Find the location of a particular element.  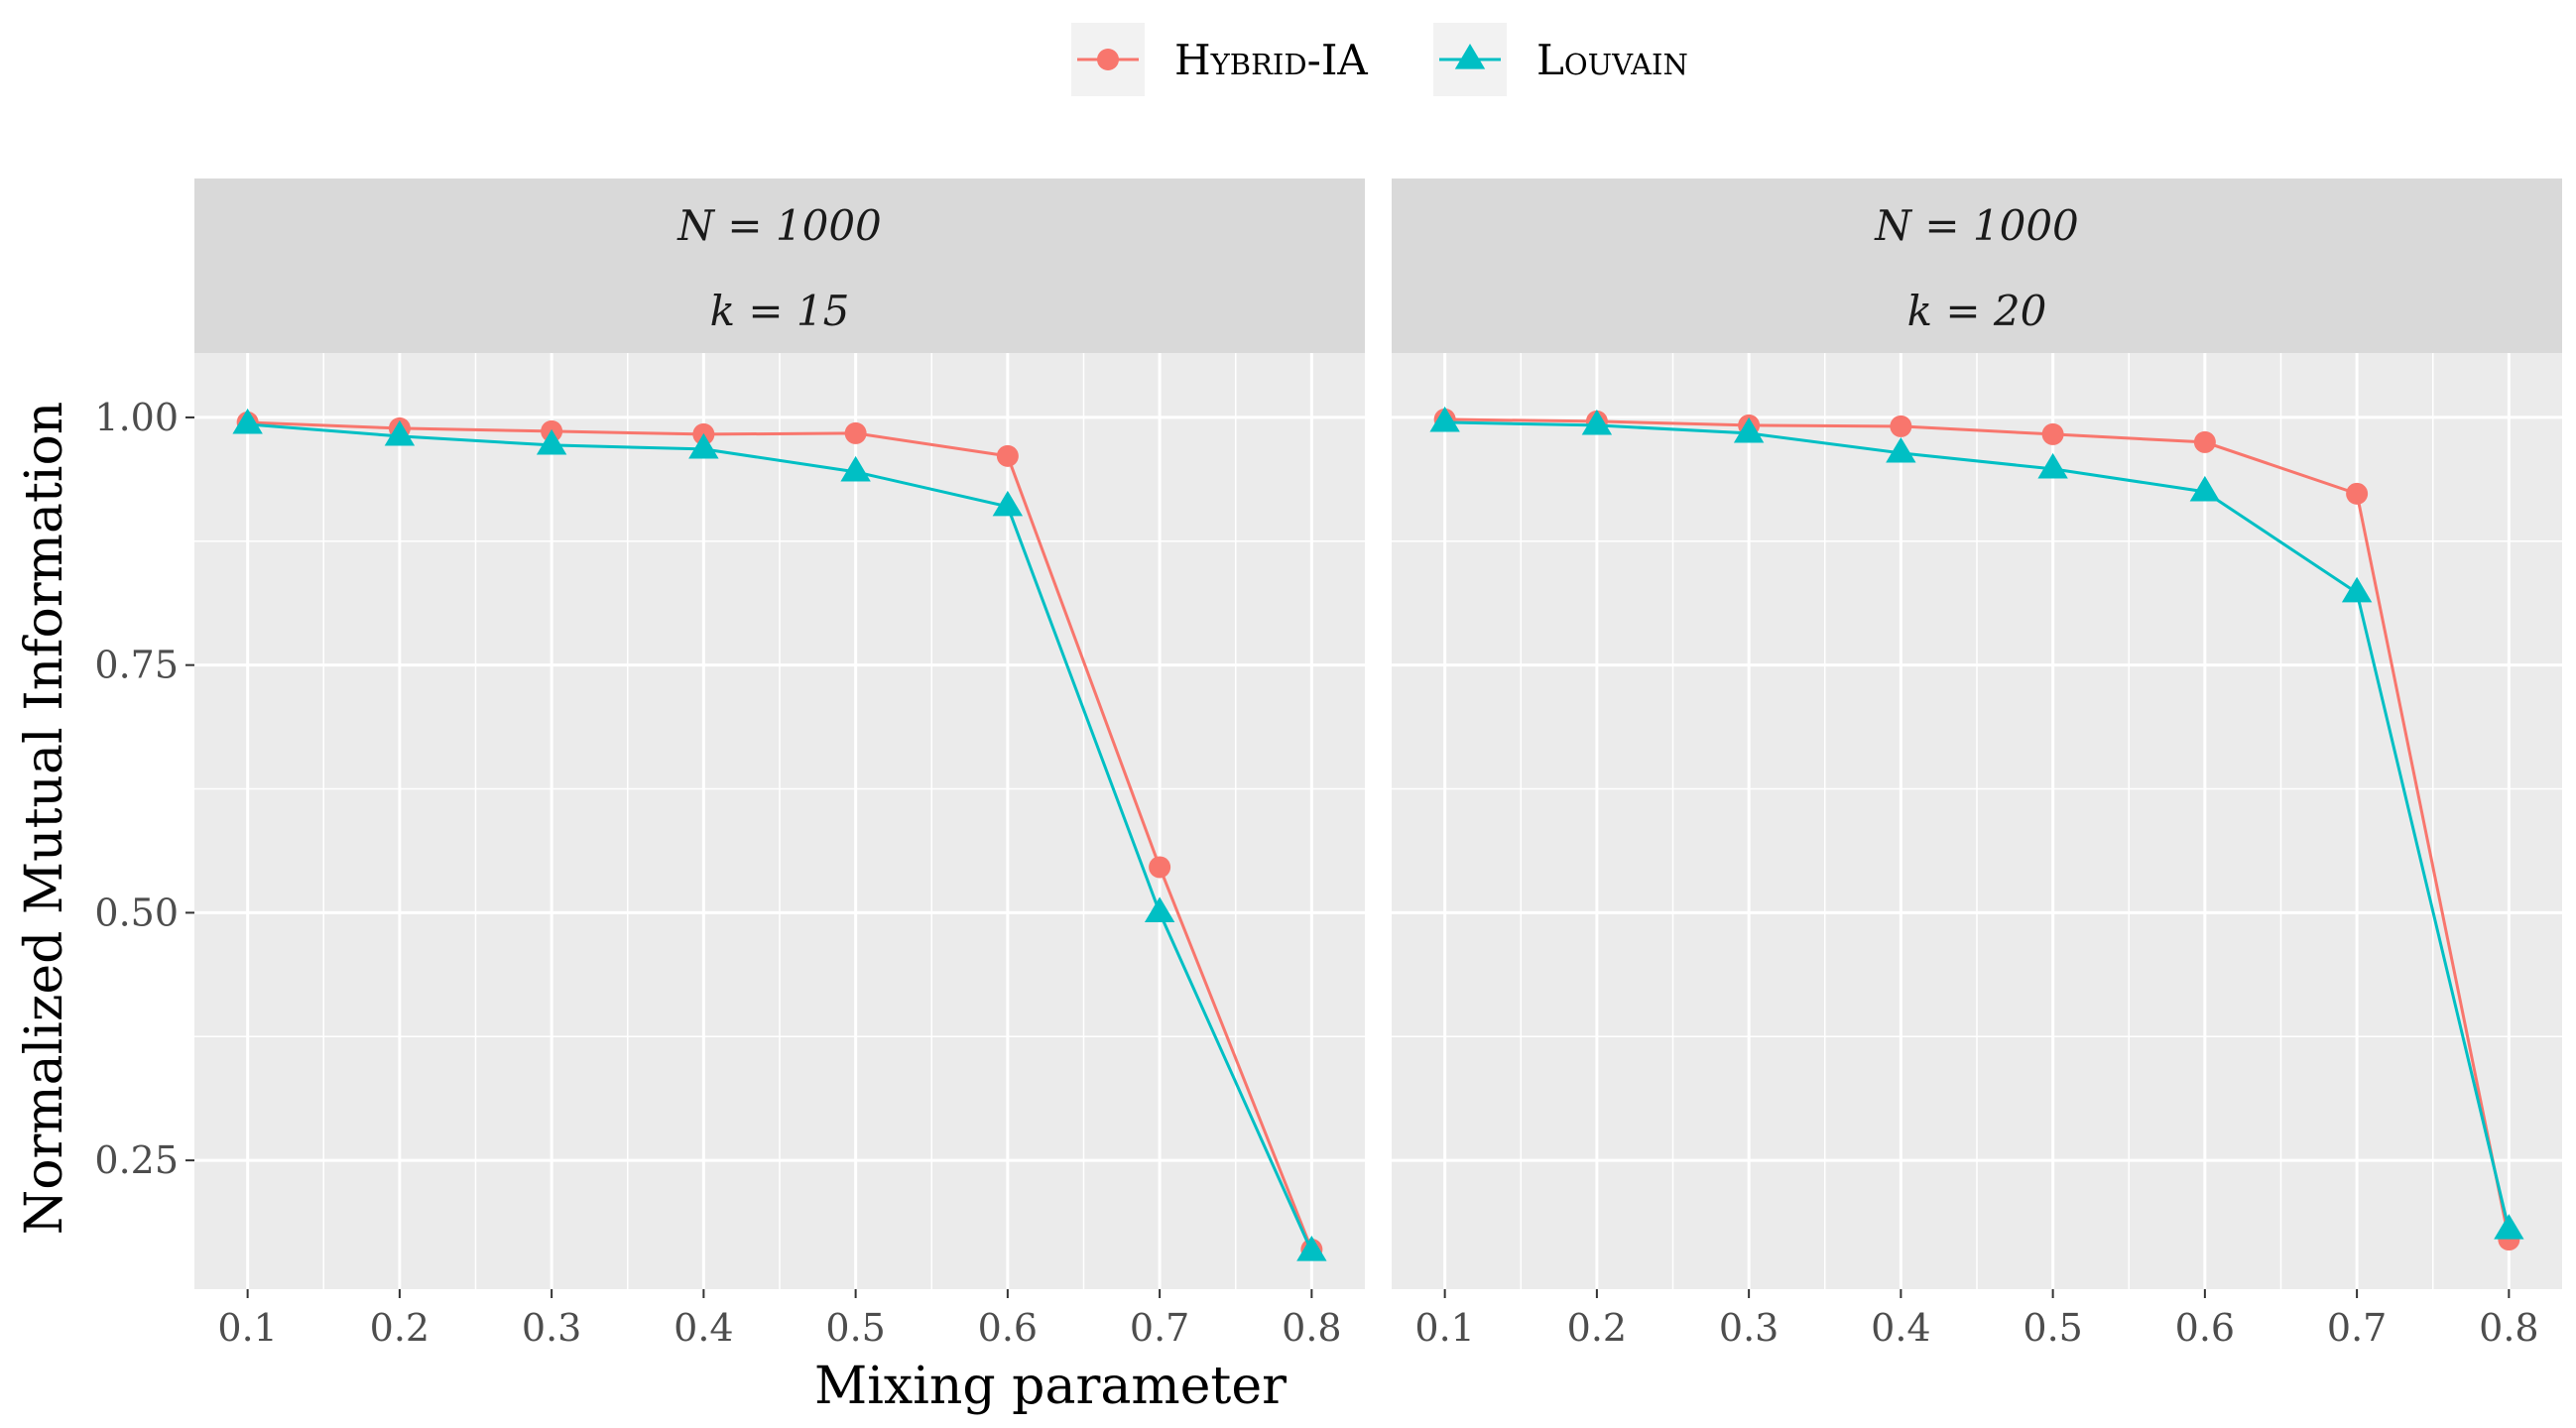

y-axis-title: Normalized Mutual Information is located at coordinates (44, 819).